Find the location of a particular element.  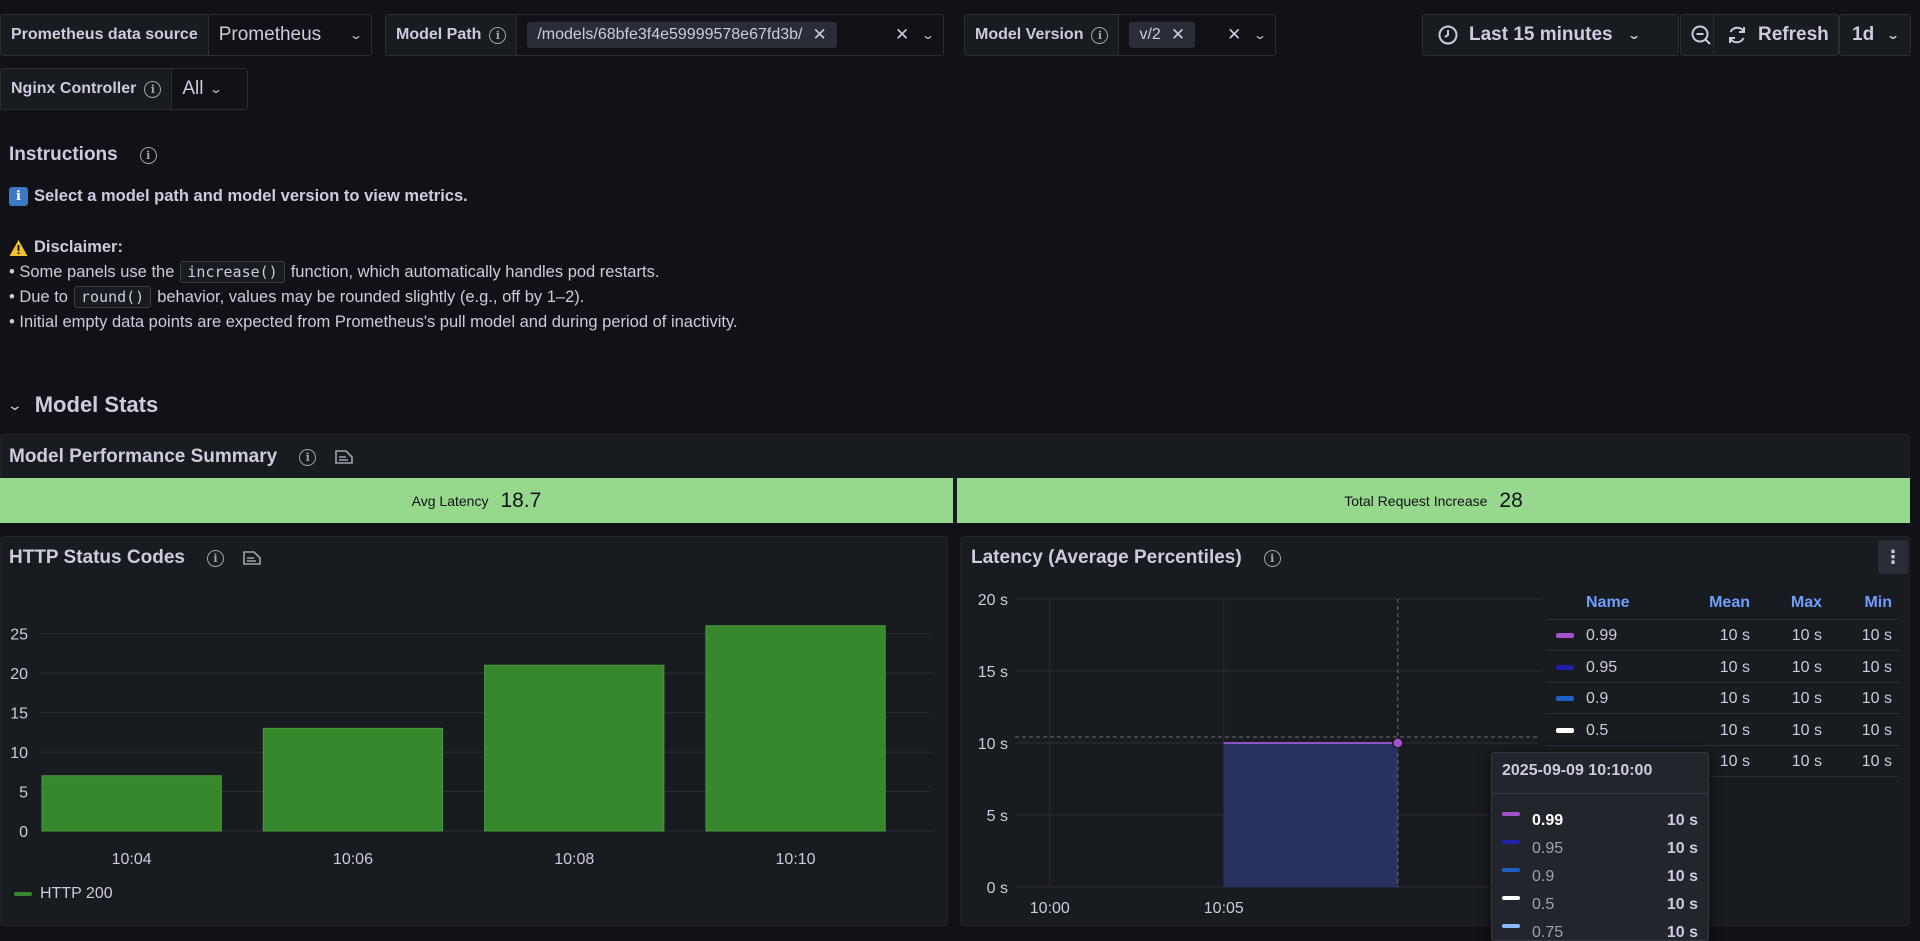

http-status-chart: 0 5 10 15 20 25 10:04 10:06 10:08 10:10 is located at coordinates (470, 746).